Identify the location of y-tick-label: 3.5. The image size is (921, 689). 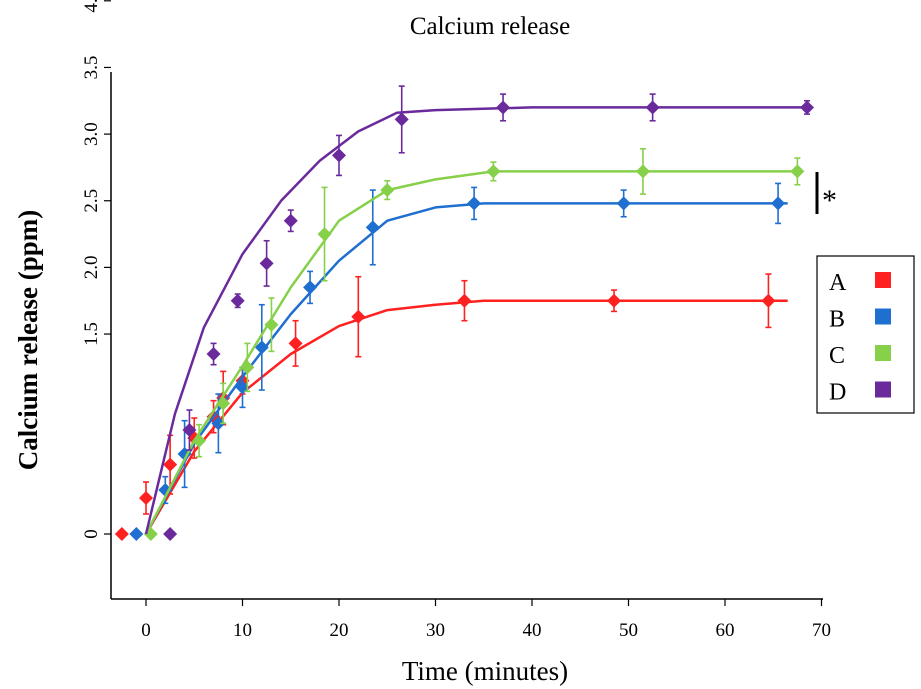
(91, 68).